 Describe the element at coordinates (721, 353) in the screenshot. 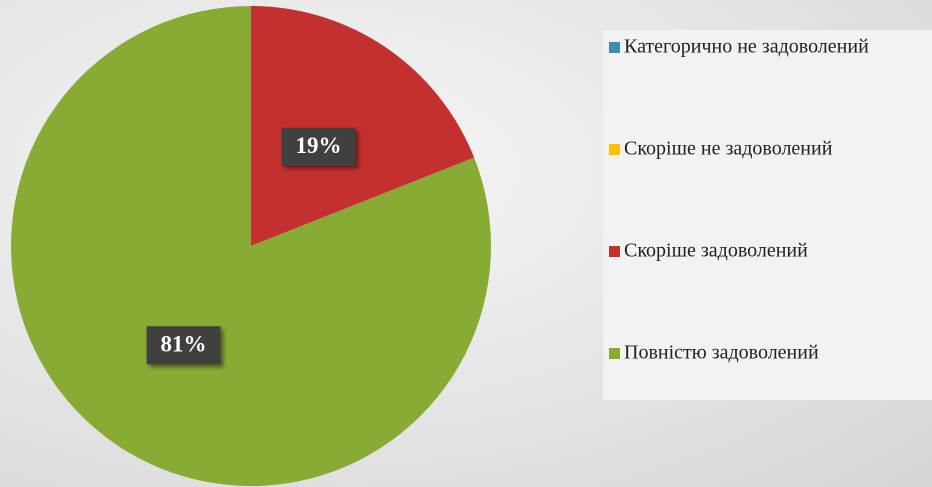

I see `legend-label: Повністю задоволений` at that location.